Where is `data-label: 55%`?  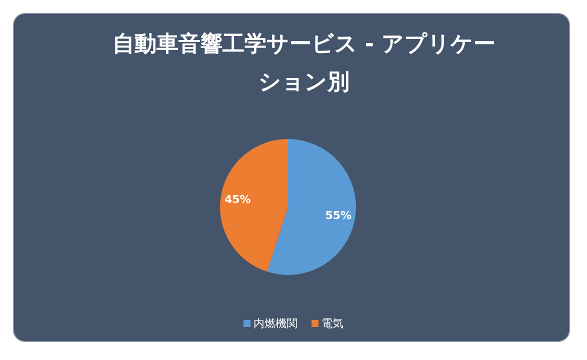 data-label: 55% is located at coordinates (338, 215).